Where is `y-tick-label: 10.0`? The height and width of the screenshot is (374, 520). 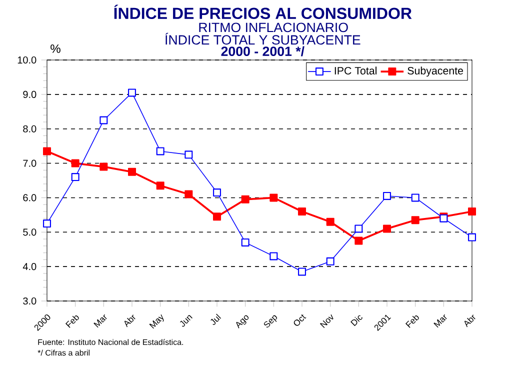 y-tick-label: 10.0 is located at coordinates (27, 60).